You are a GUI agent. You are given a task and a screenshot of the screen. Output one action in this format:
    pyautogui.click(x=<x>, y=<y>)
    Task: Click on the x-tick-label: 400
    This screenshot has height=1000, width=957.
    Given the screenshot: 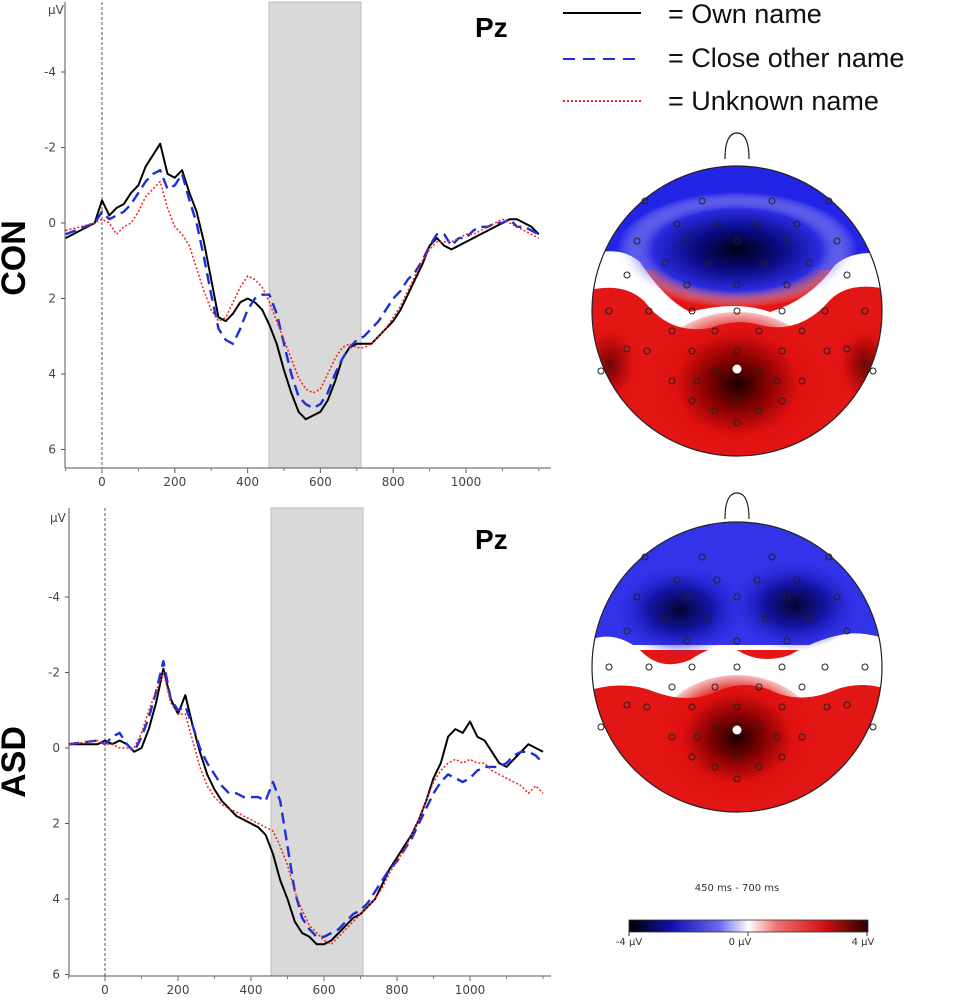 What is the action you would take?
    pyautogui.click(x=251, y=990)
    